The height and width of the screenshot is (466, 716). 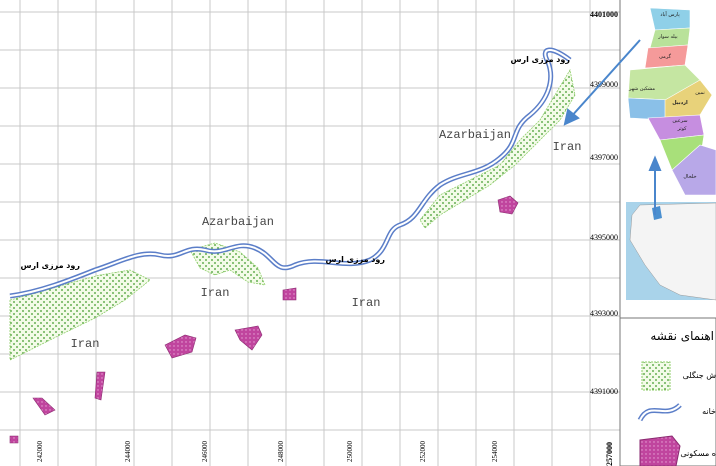 I want to click on city-label: کوثر, so click(x=681, y=129).